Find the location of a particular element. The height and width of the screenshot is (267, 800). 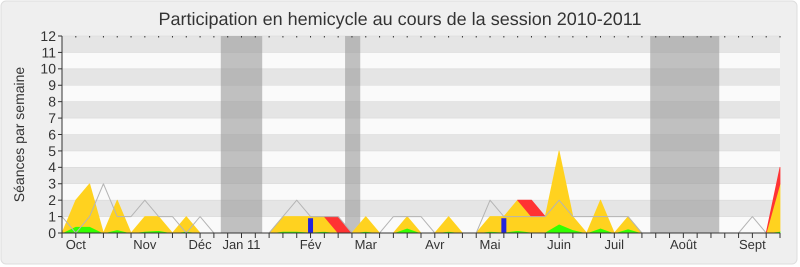

y-tick-label: 6 is located at coordinates (52, 134).